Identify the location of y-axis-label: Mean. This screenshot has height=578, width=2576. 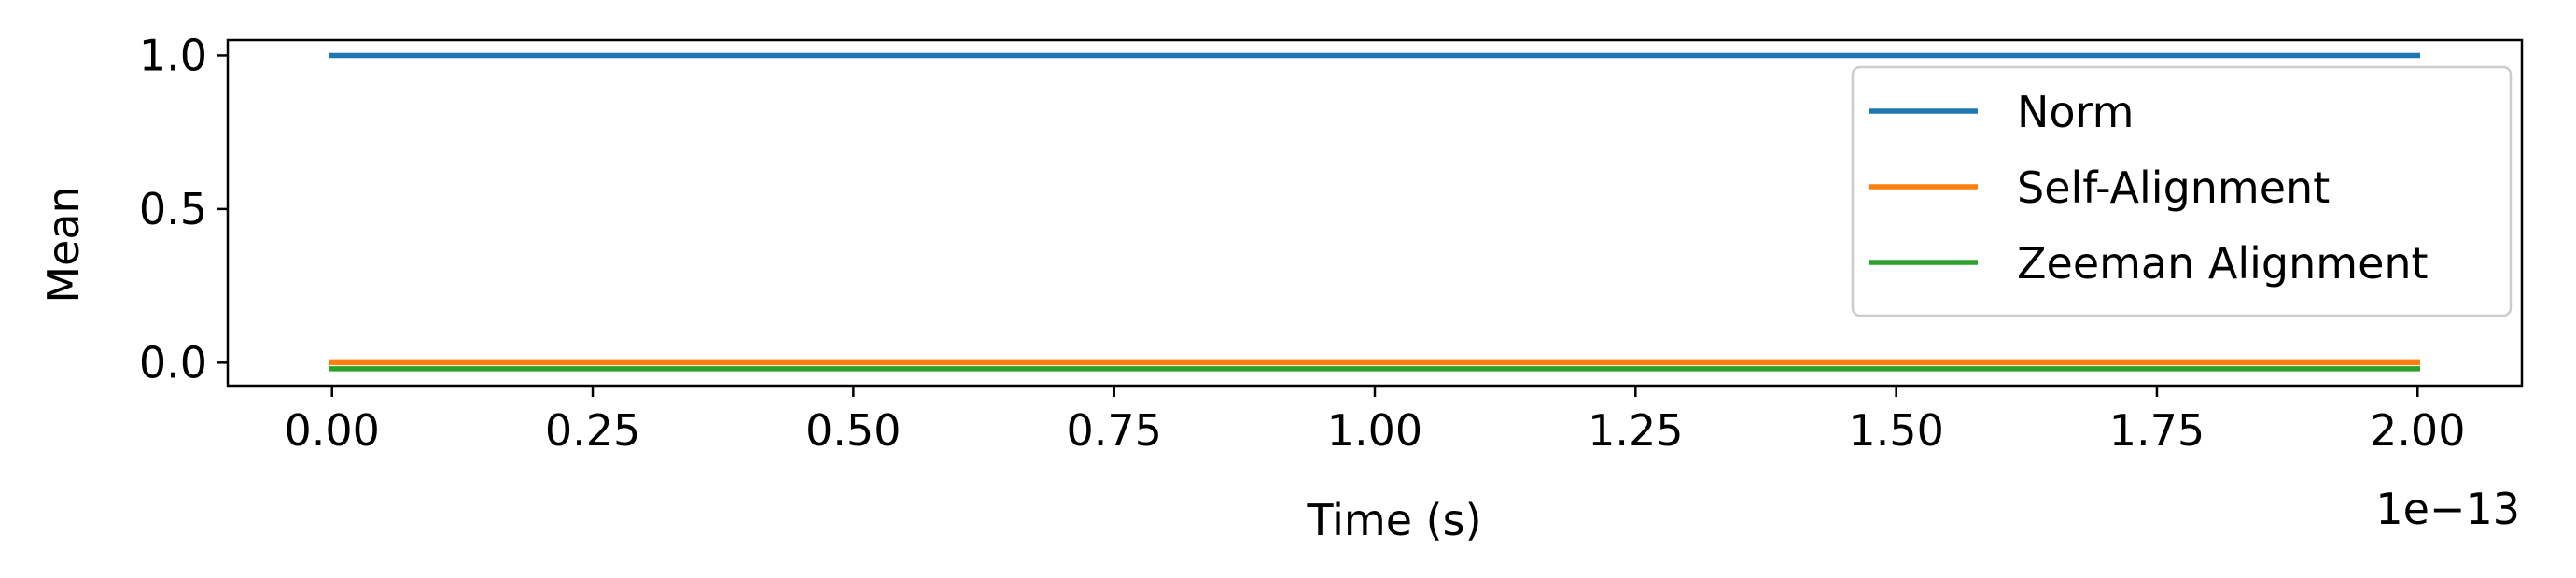
(63, 245).